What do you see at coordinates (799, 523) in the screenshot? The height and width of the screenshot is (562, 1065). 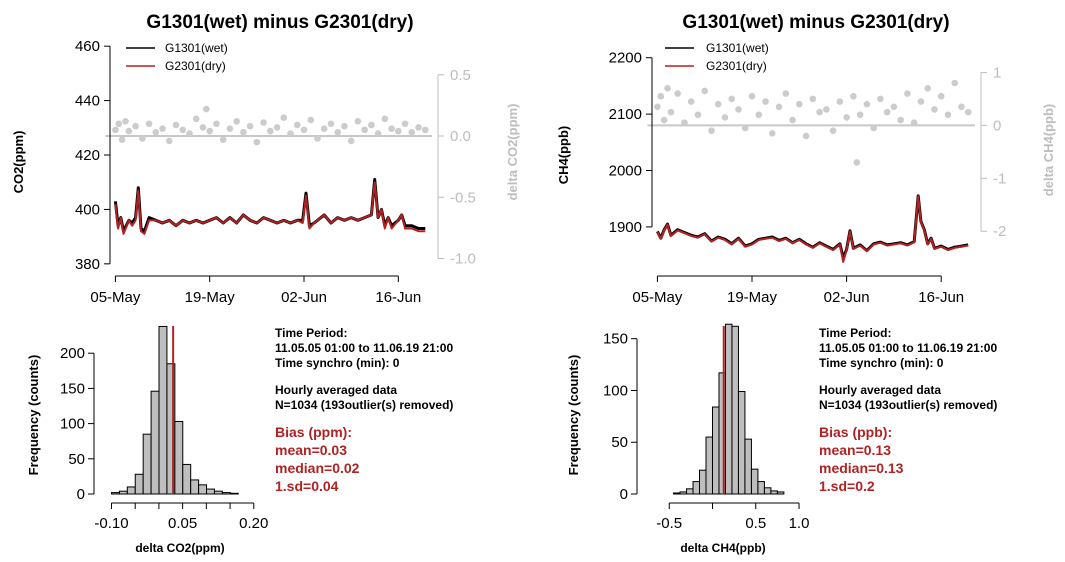 I see `ch4-hist-x-tick-label: 1.0` at bounding box center [799, 523].